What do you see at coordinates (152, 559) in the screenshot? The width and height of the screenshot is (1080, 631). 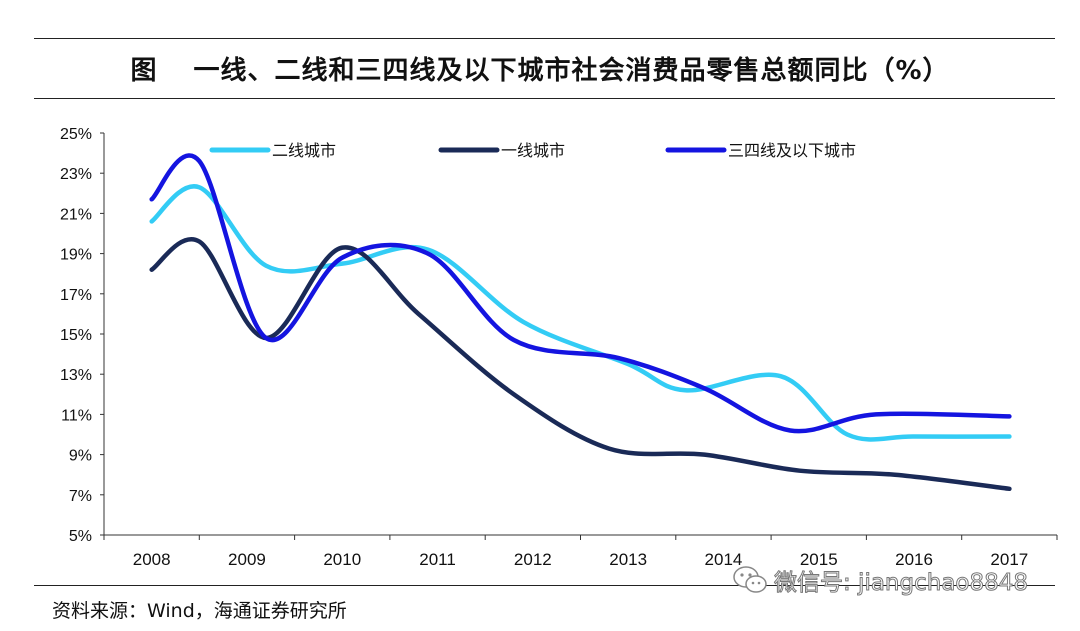 I see `x-tick-label: 2008` at bounding box center [152, 559].